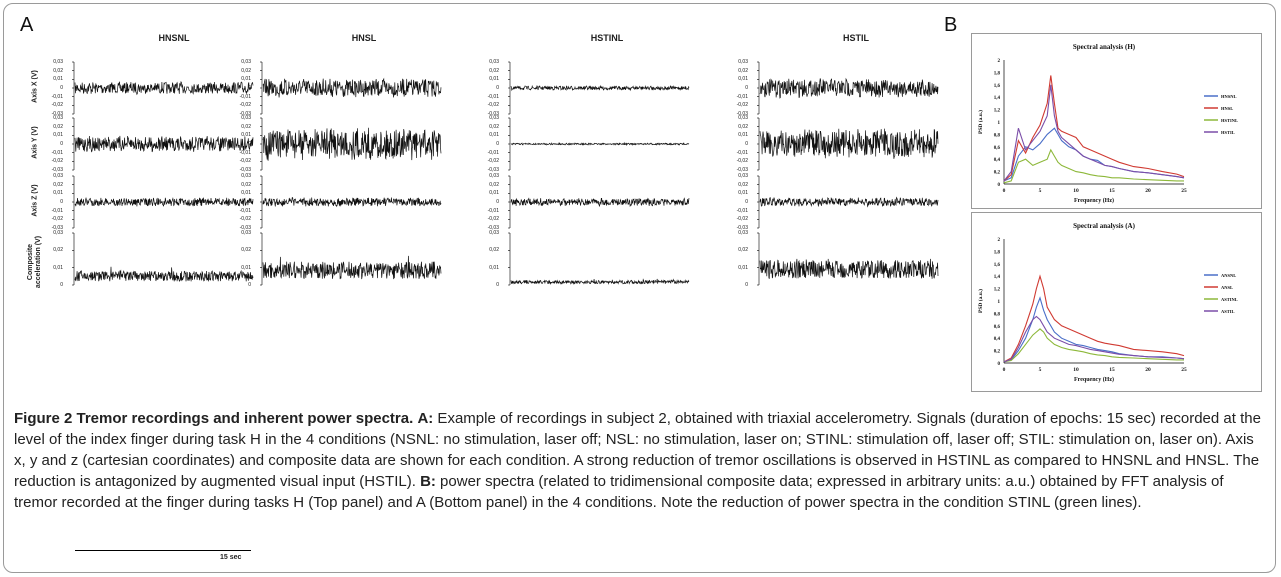 This screenshot has height=577, width=1281. I want to click on legend-label-hnsl: HNSL, so click(1227, 108).